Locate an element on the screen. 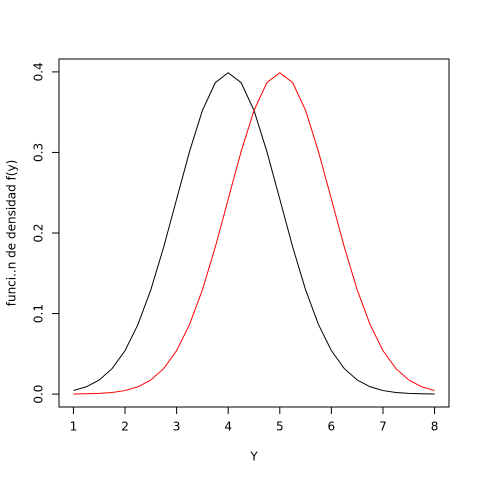 This screenshot has height=480, width=480. x-axis-title: Y is located at coordinates (253, 457).